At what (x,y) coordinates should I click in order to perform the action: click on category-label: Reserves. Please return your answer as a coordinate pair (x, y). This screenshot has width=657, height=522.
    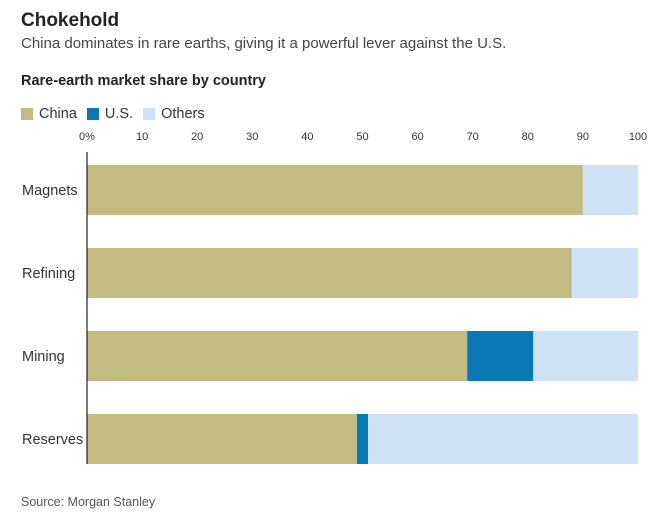
    Looking at the image, I should click on (52, 440).